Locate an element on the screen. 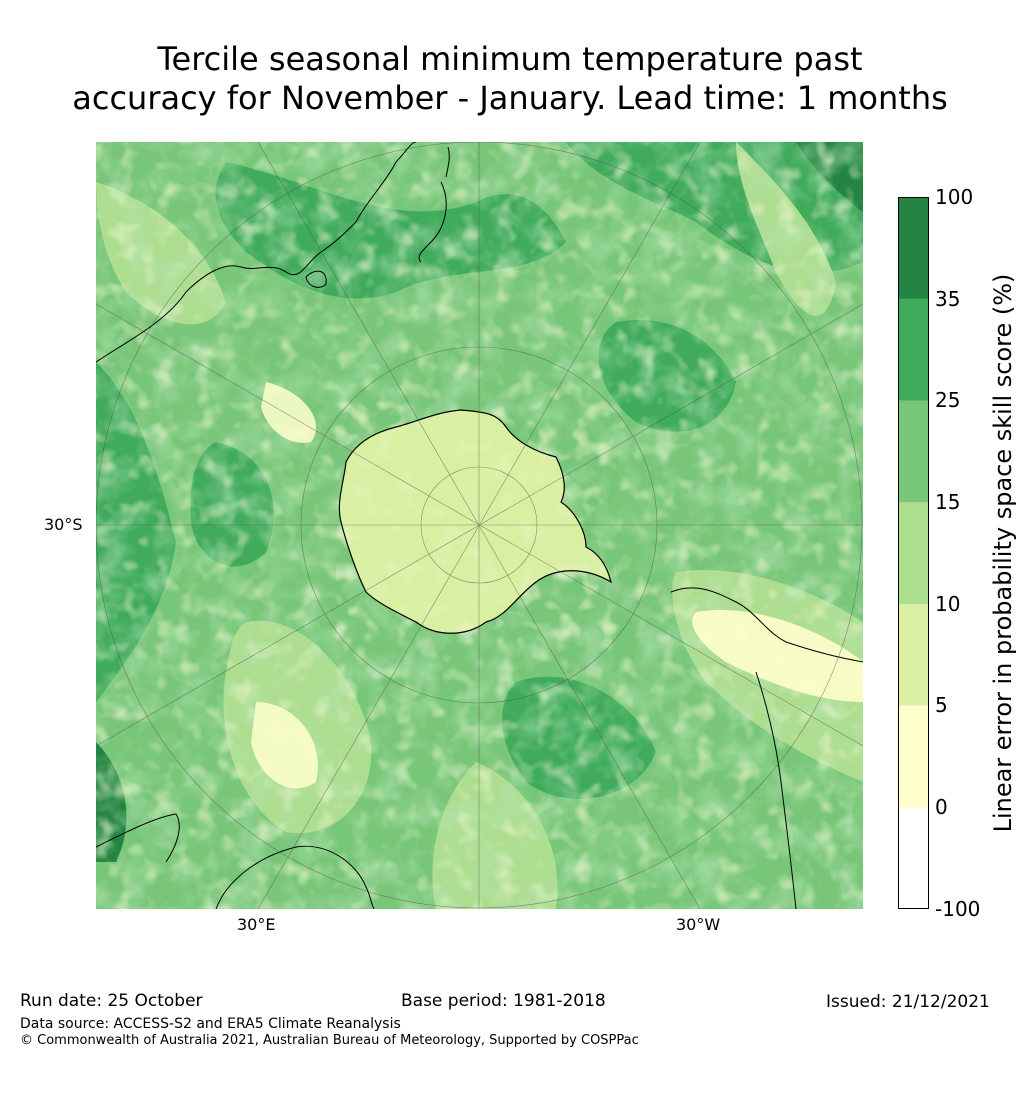 The width and height of the screenshot is (1020, 1095). lon-label-30w: 30°W is located at coordinates (698, 924).